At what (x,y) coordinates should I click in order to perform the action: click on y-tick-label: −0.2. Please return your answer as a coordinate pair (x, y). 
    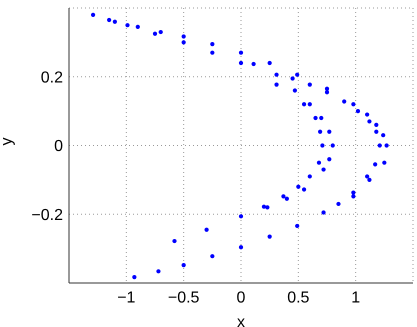
    Looking at the image, I should click on (47, 215).